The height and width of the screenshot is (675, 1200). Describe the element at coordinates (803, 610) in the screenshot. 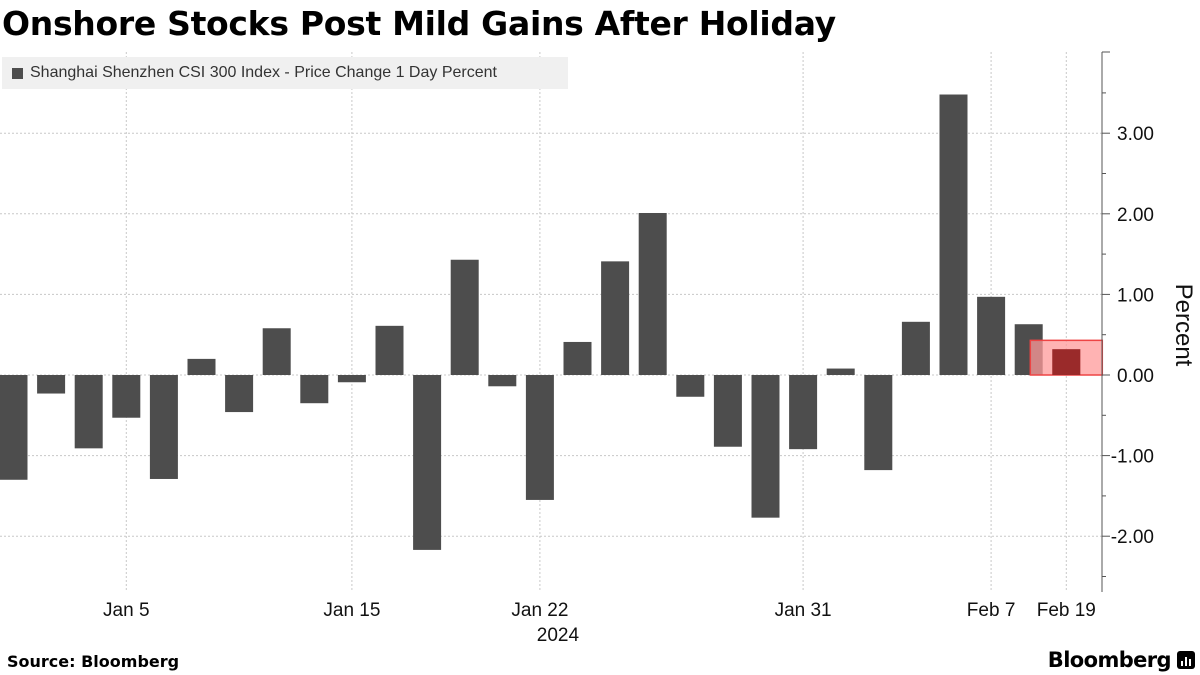

I see `x-tick-label: Jan 31` at that location.